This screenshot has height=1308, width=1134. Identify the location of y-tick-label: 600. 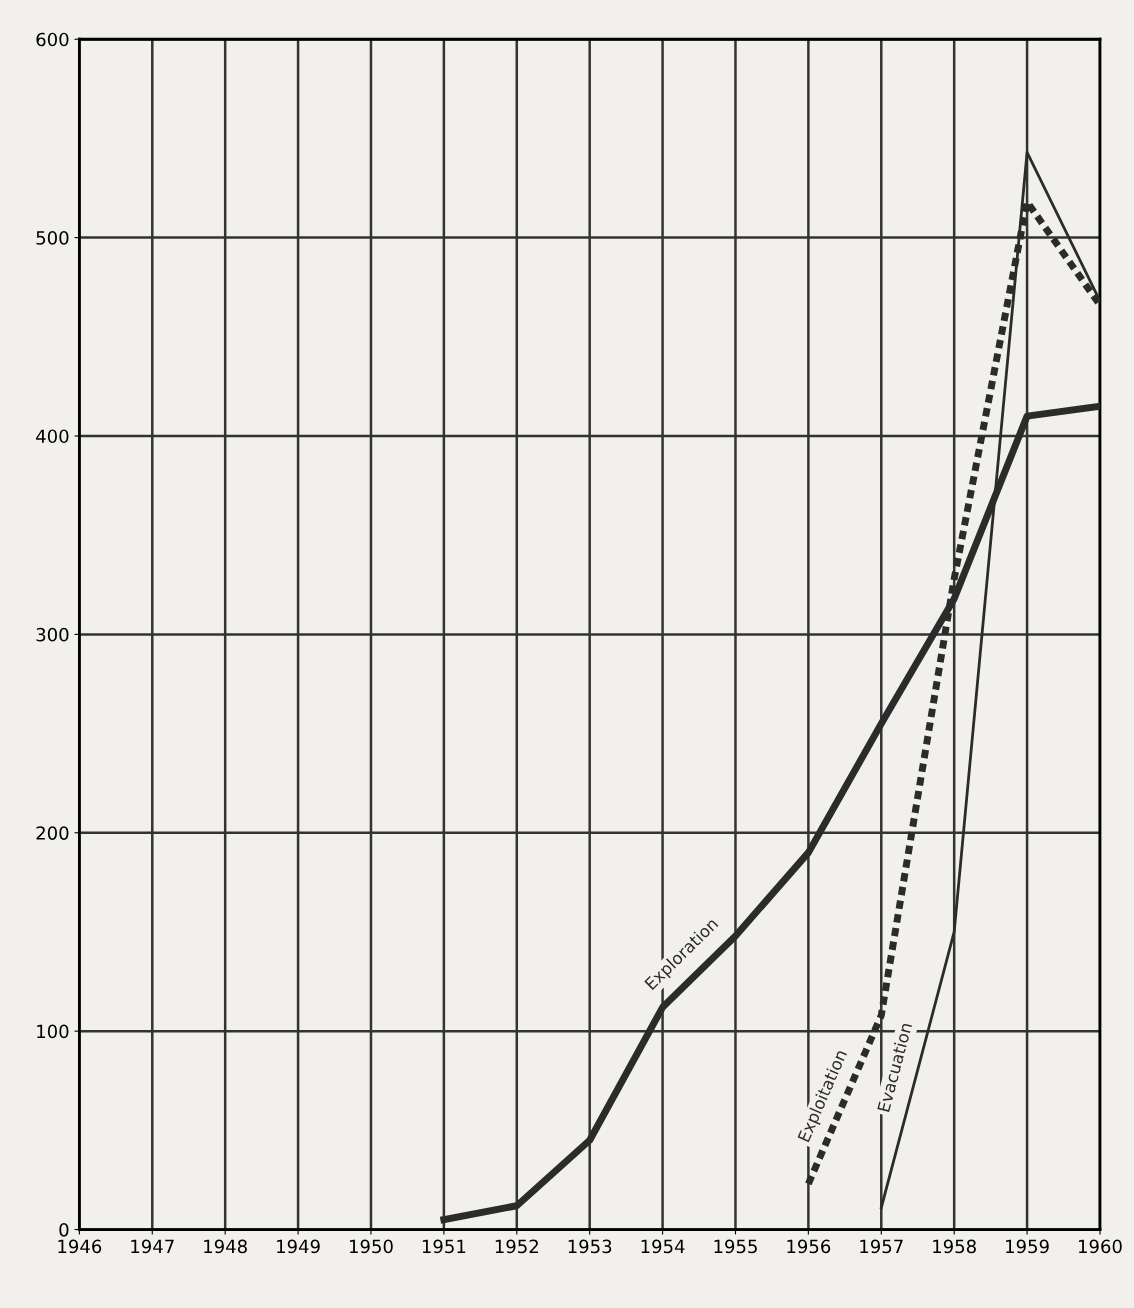
(52, 39).